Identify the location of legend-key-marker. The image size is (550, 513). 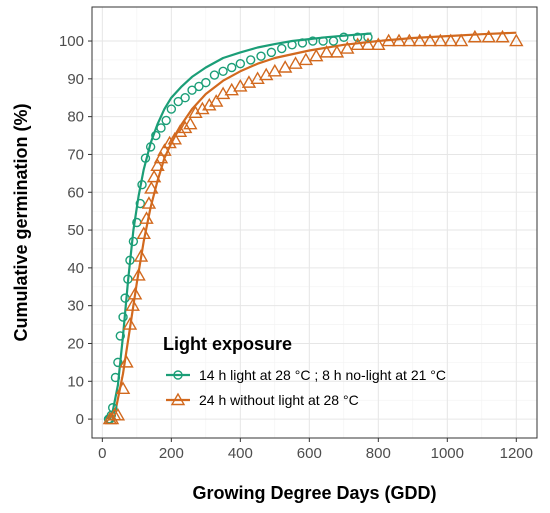
(178, 375).